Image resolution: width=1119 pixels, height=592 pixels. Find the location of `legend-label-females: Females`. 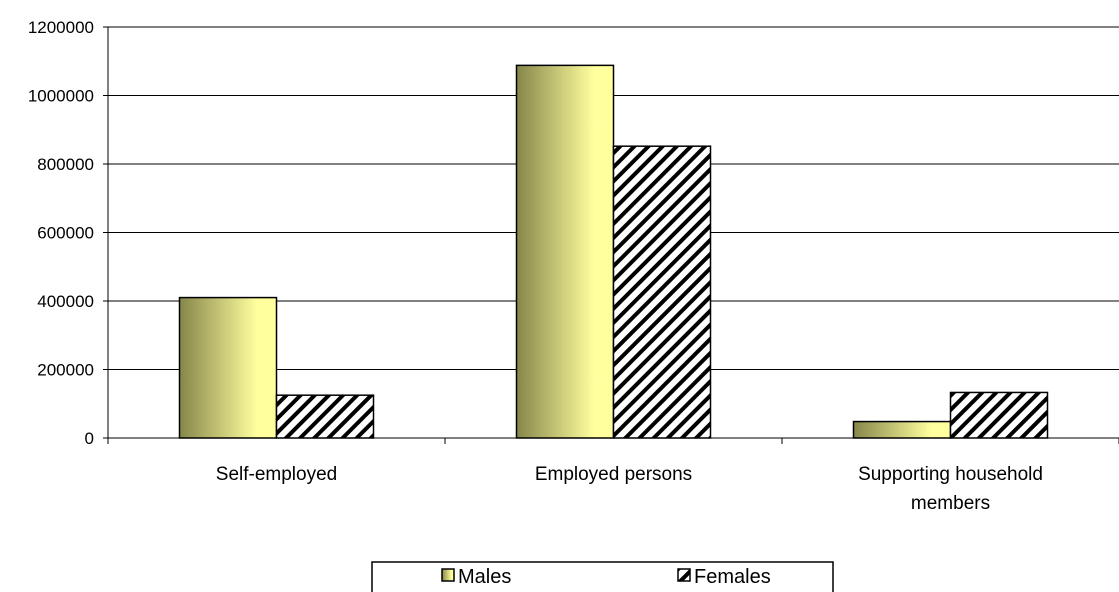

legend-label-females: Females is located at coordinates (732, 577).